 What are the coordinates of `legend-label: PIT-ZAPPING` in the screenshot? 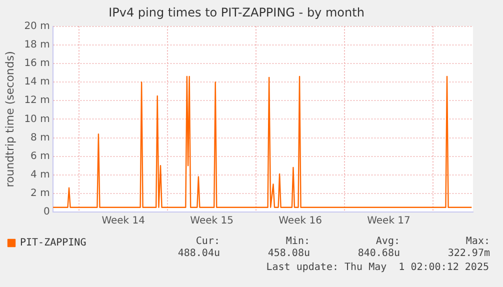 It's located at (53, 243).